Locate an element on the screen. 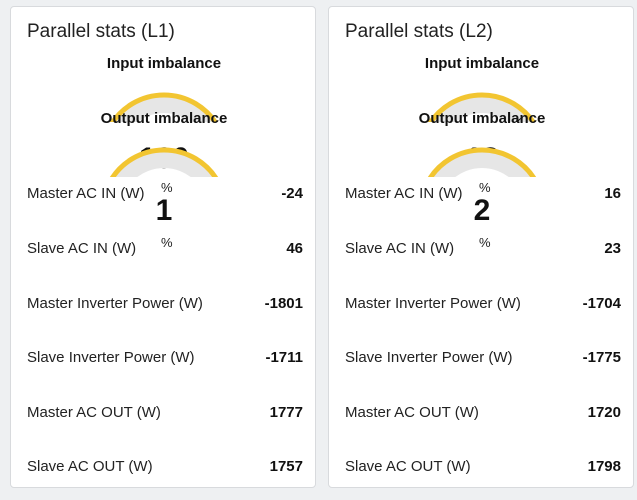 The image size is (637, 500). slave-ac-out-value: 1757 is located at coordinates (286, 466).